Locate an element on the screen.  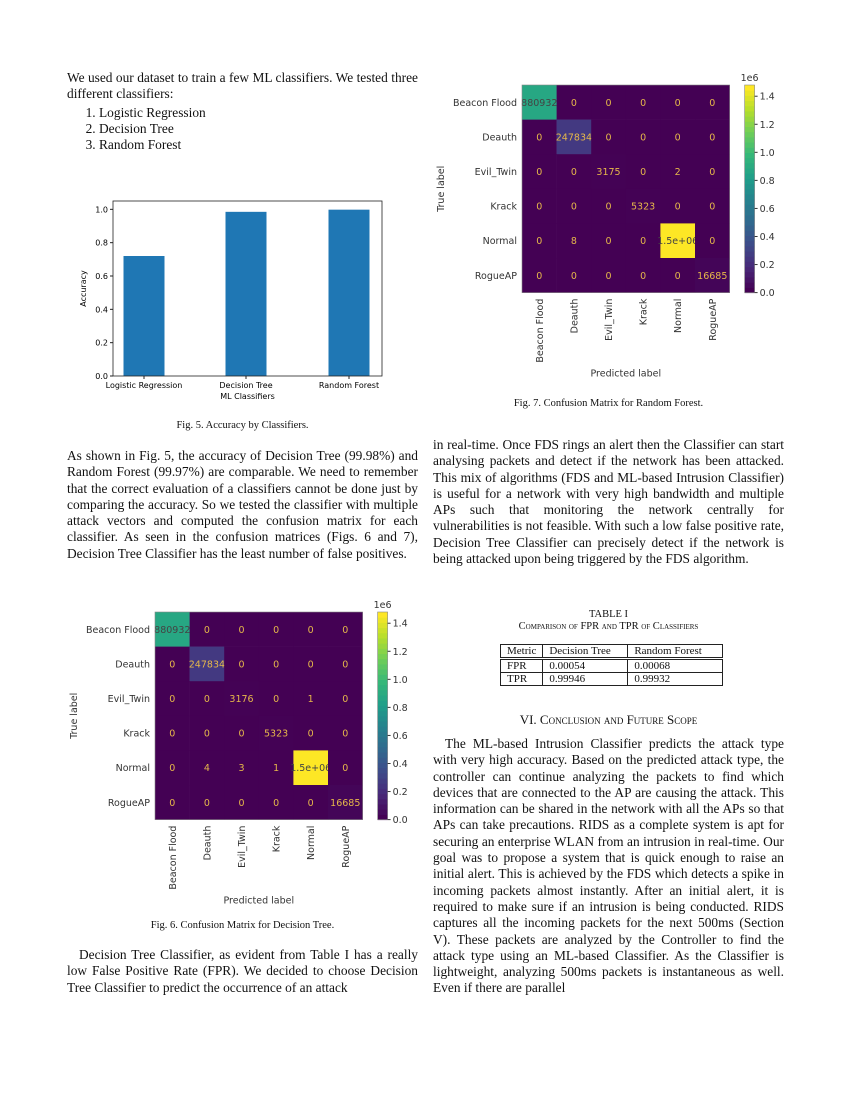
y-tick-label: Beacon Flood is located at coordinates (118, 630).